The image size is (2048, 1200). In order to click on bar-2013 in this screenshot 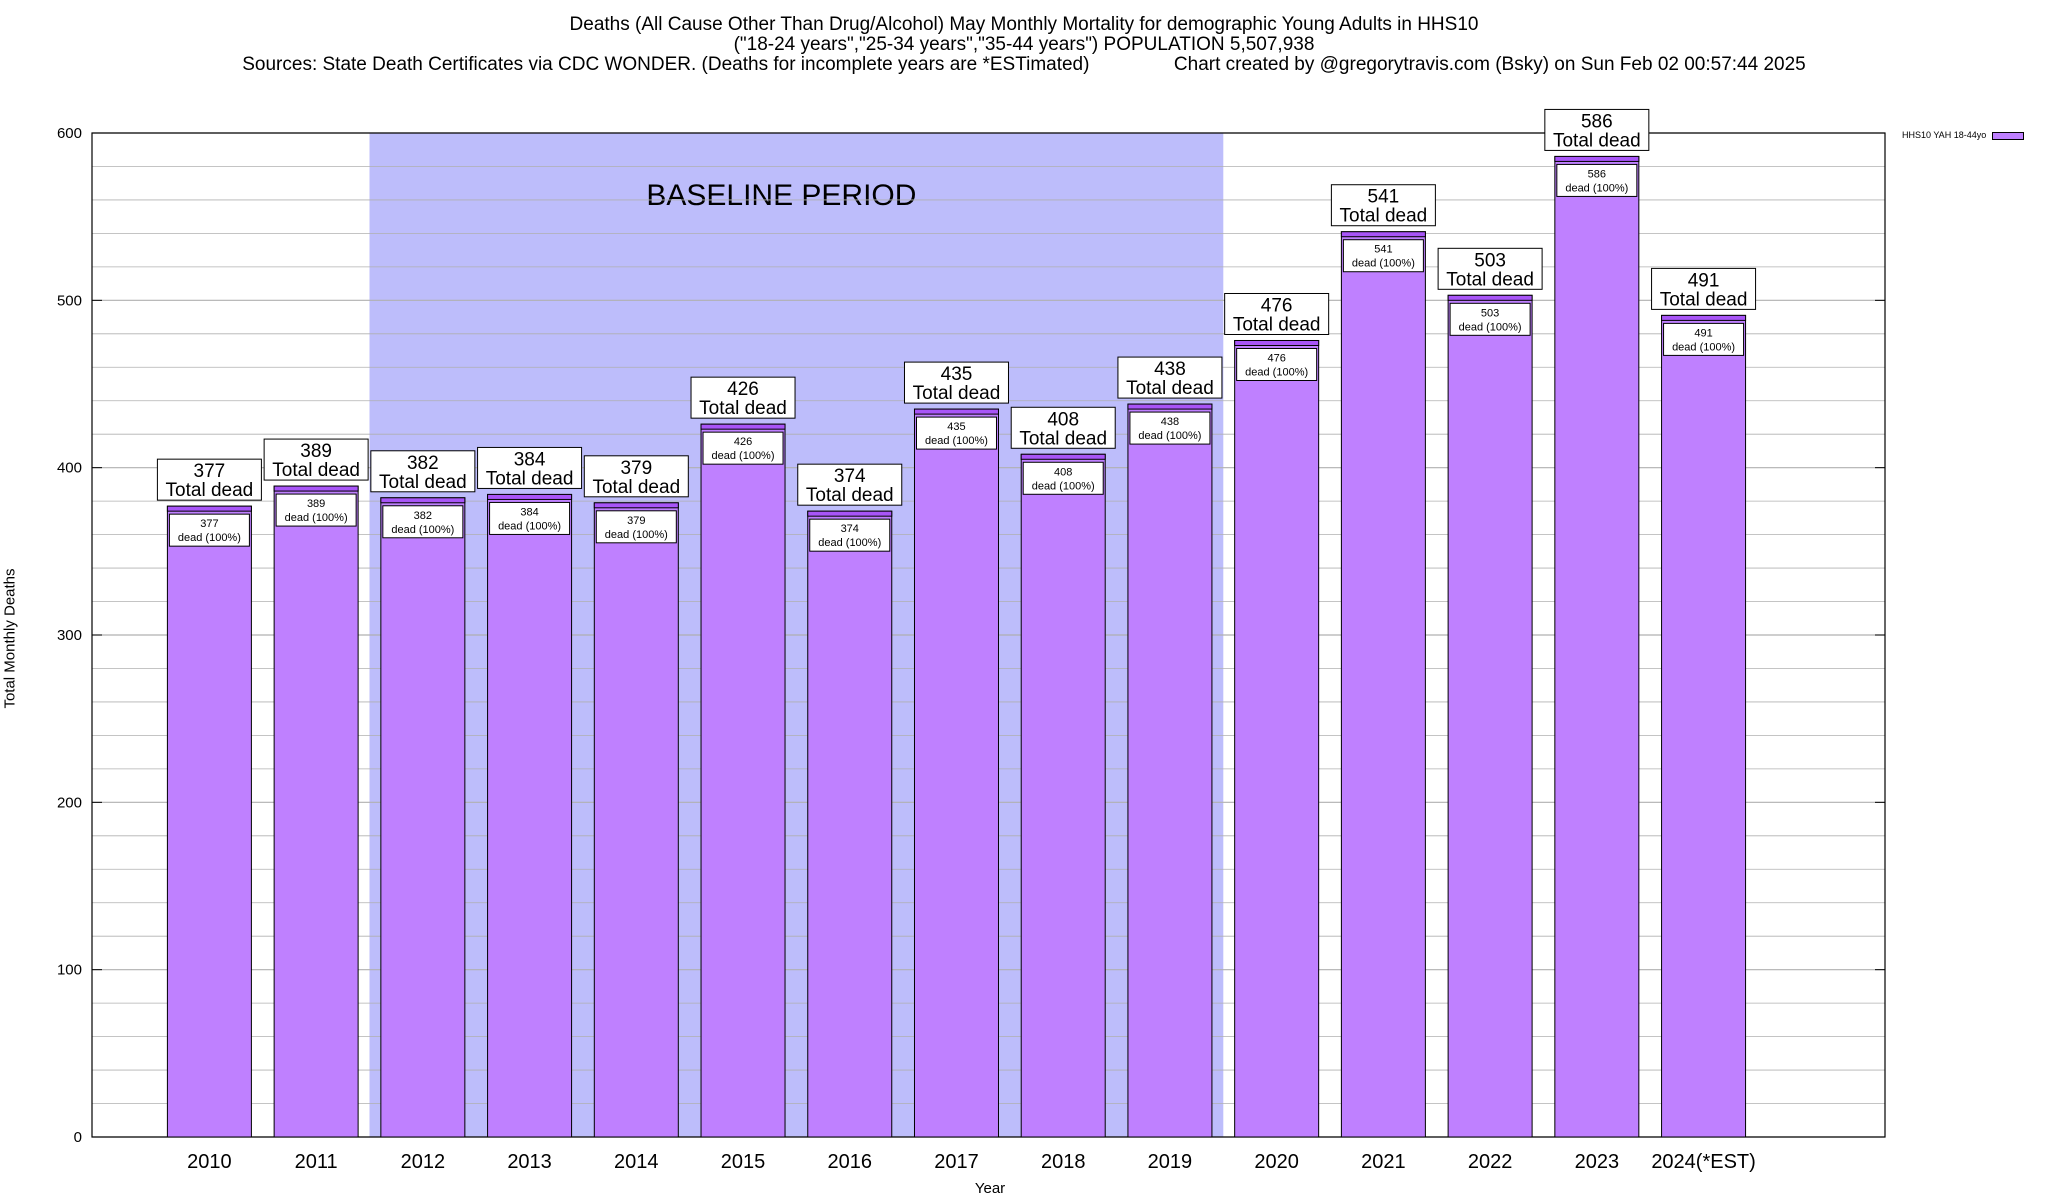, I will do `click(530, 815)`.